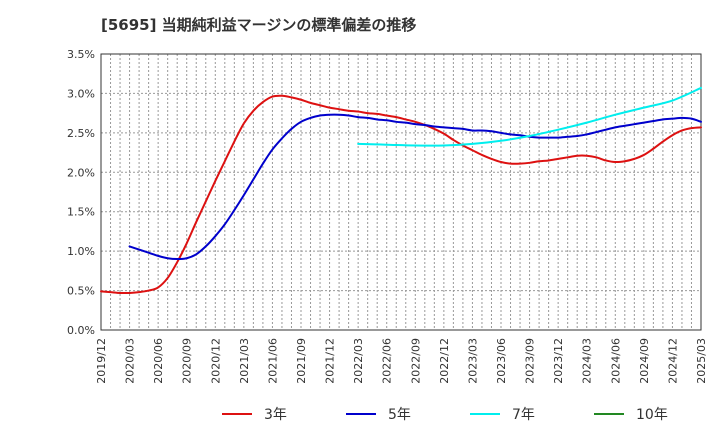  Describe the element at coordinates (81, 133) in the screenshot. I see `y-tick-label: 2.5%` at that location.